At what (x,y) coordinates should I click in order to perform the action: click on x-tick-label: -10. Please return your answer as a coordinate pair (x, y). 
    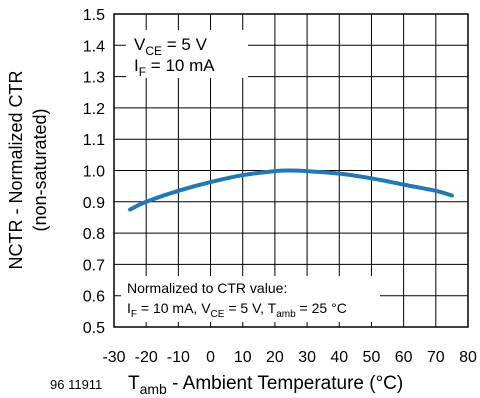
    Looking at the image, I should click on (178, 357).